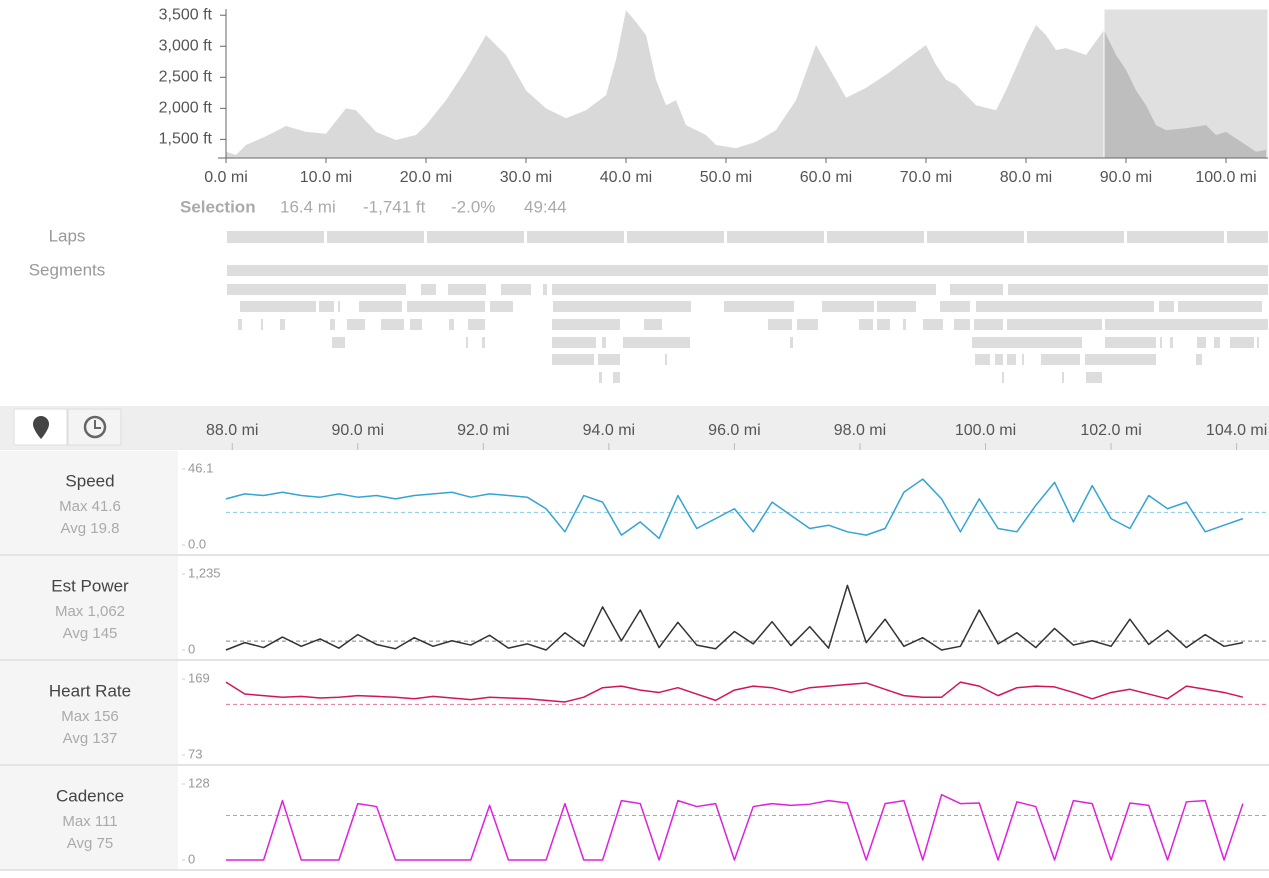 This screenshot has width=1269, height=878. Describe the element at coordinates (826, 177) in the screenshot. I see `x-tick-label: 60.0 mi` at that location.